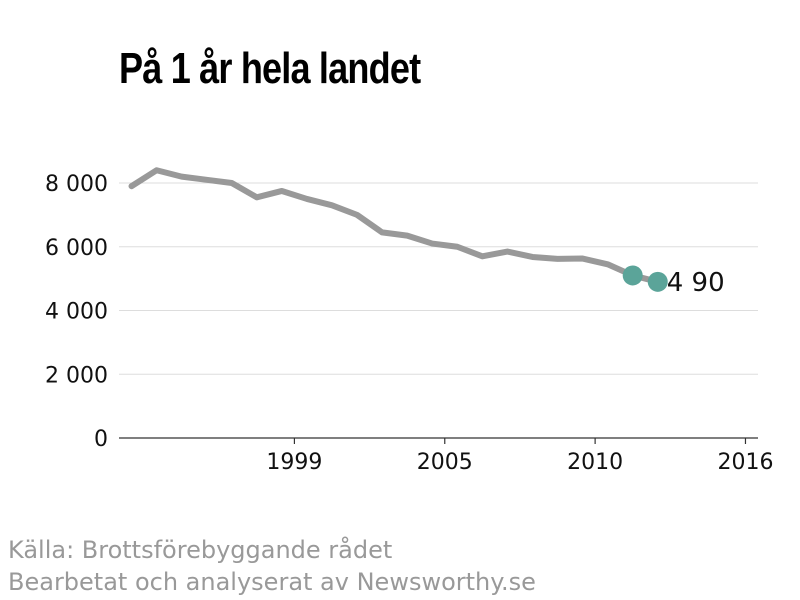 The width and height of the screenshot is (800, 600). Describe the element at coordinates (519, 462) in the screenshot. I see `x-tick-labels: 1999 2005 2010 2016` at that location.